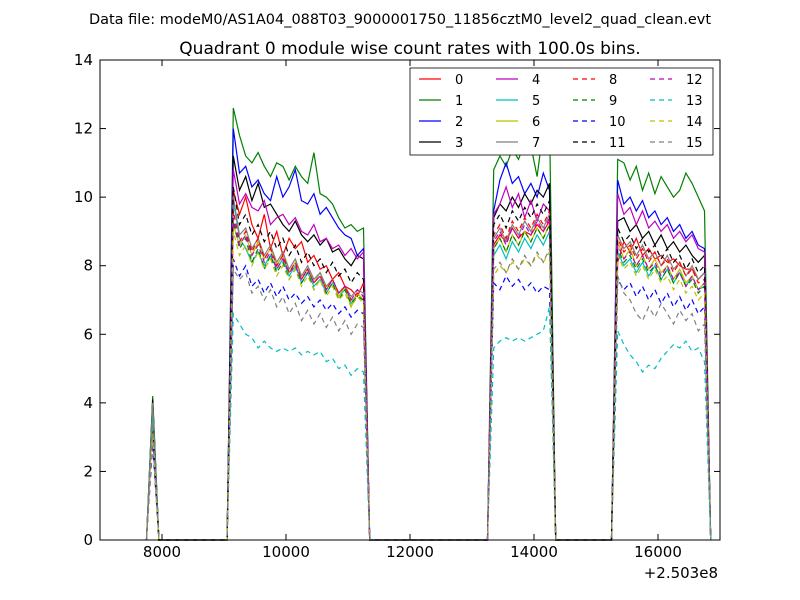 The width and height of the screenshot is (800, 600). What do you see at coordinates (83, 197) in the screenshot?
I see `y-tick-label: 10` at bounding box center [83, 197].